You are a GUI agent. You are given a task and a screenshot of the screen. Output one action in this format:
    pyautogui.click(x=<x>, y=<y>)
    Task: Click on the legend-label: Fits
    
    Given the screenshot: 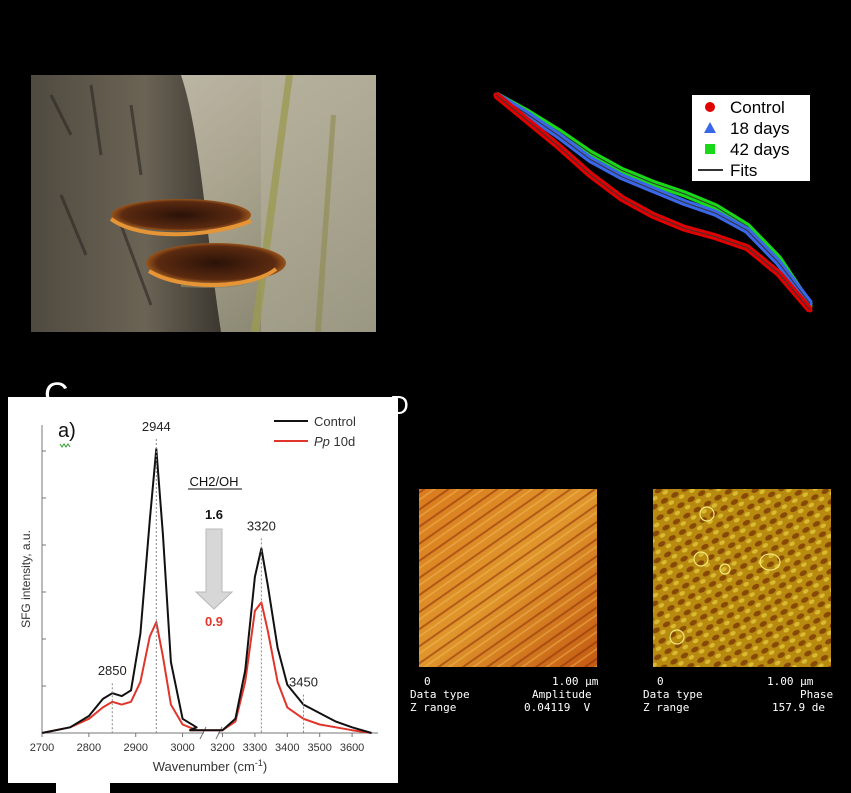 What is the action you would take?
    pyautogui.click(x=743, y=170)
    